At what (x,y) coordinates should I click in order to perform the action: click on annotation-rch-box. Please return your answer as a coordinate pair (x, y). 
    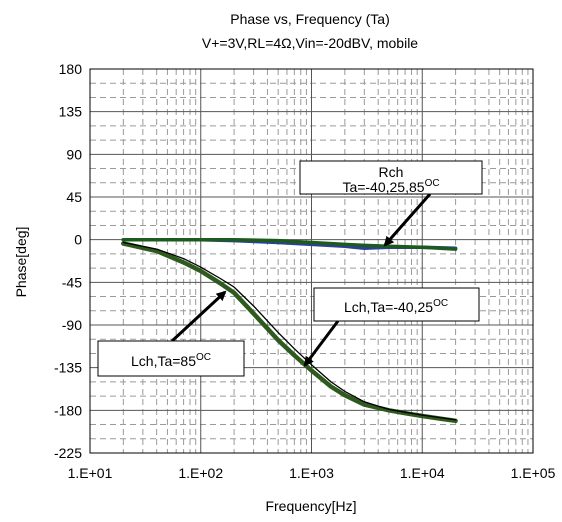
    Looking at the image, I should click on (391, 177).